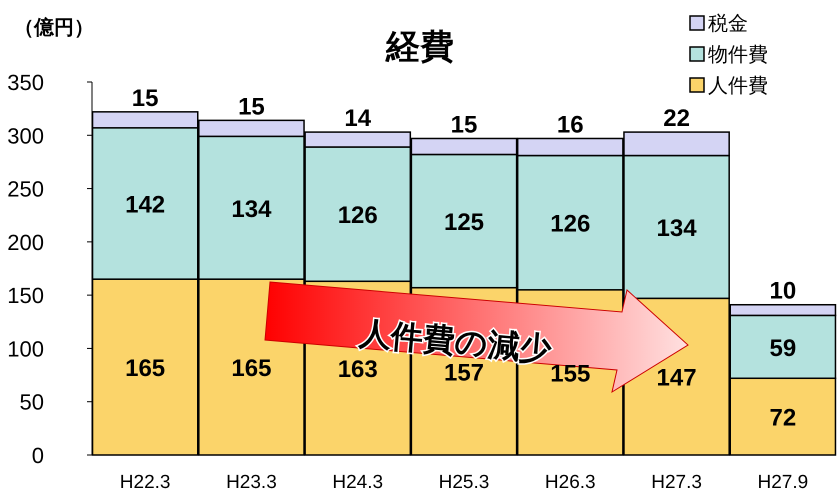 The width and height of the screenshot is (839, 501). Describe the element at coordinates (783, 418) in the screenshot. I see `labels-人件費: 72` at that location.